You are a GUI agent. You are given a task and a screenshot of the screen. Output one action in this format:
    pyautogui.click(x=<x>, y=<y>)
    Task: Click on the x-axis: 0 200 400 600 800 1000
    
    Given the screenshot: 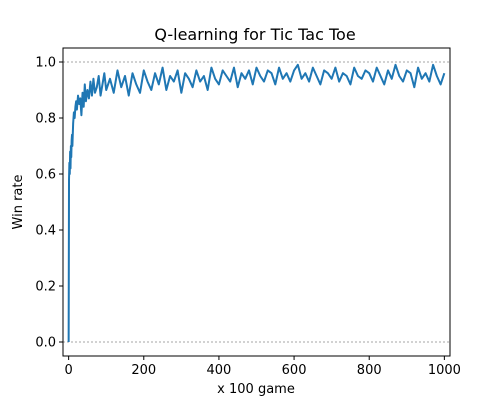 What is the action you would take?
    pyautogui.click(x=262, y=367)
    